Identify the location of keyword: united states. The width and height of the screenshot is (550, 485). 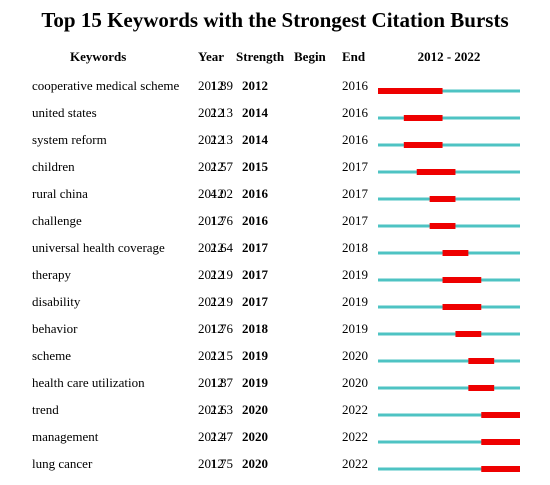
(64, 112).